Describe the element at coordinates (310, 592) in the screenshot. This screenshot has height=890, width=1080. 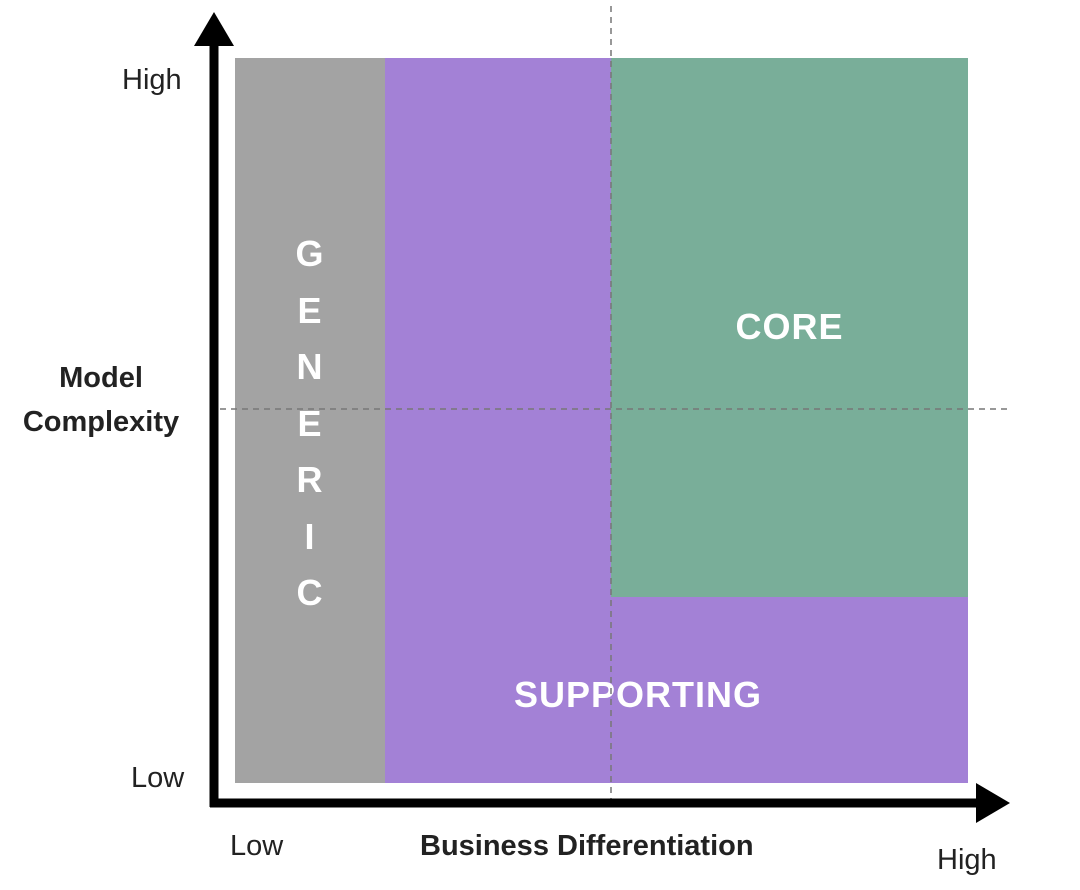
I see `generic-label-letter: C` at that location.